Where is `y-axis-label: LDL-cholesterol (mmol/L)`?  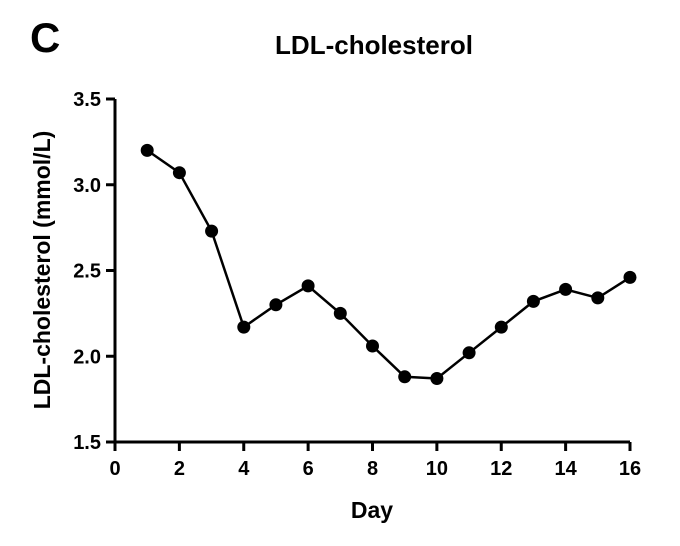
y-axis-label: LDL-cholesterol (mmol/L) is located at coordinates (42, 270).